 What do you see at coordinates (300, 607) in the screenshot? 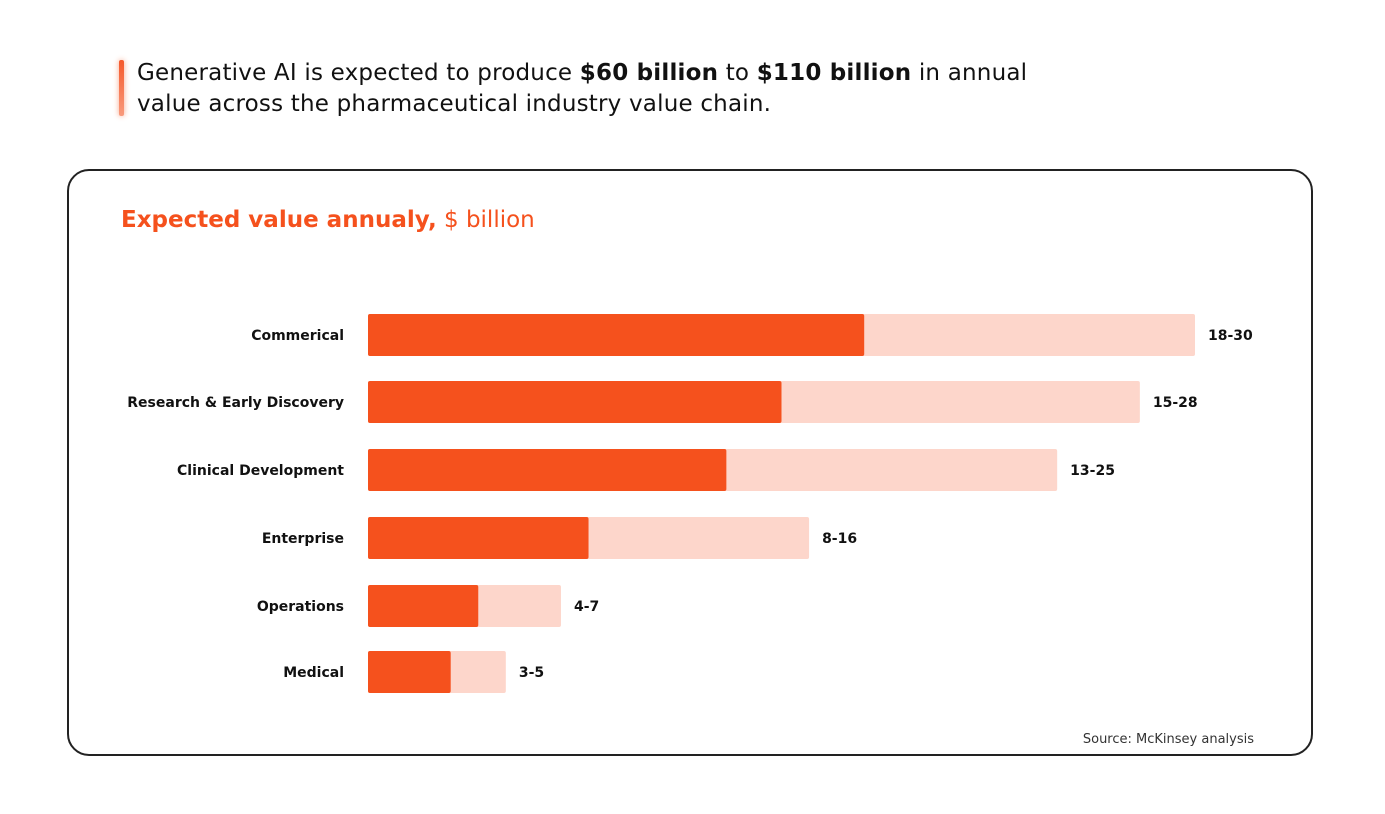
I see `category-label: Operations` at bounding box center [300, 607].